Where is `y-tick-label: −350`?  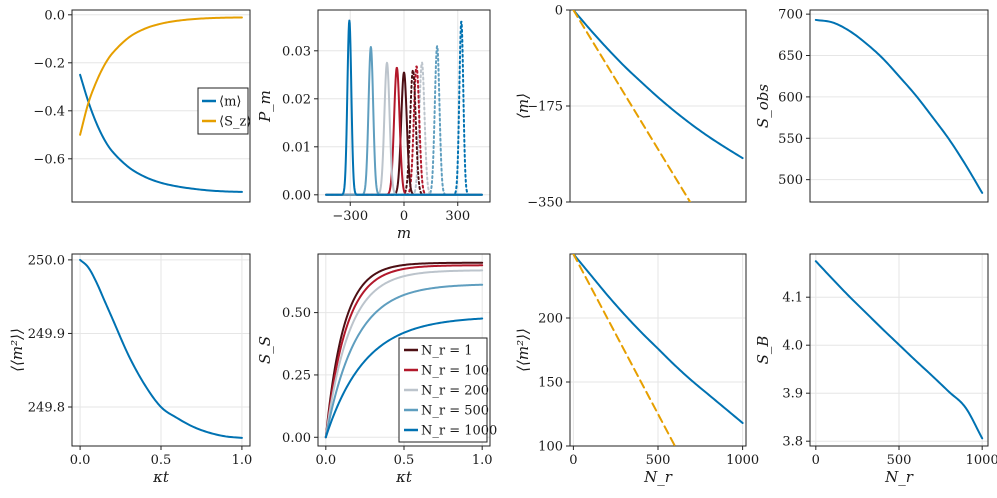 y-tick-label: −350 is located at coordinates (545, 203).